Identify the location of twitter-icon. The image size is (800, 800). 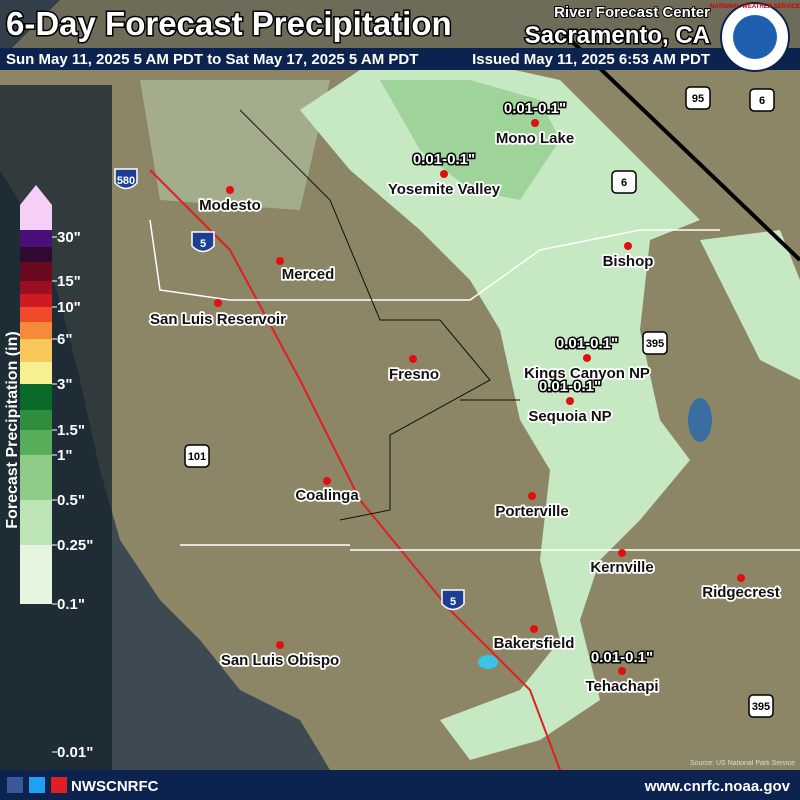
(37, 785).